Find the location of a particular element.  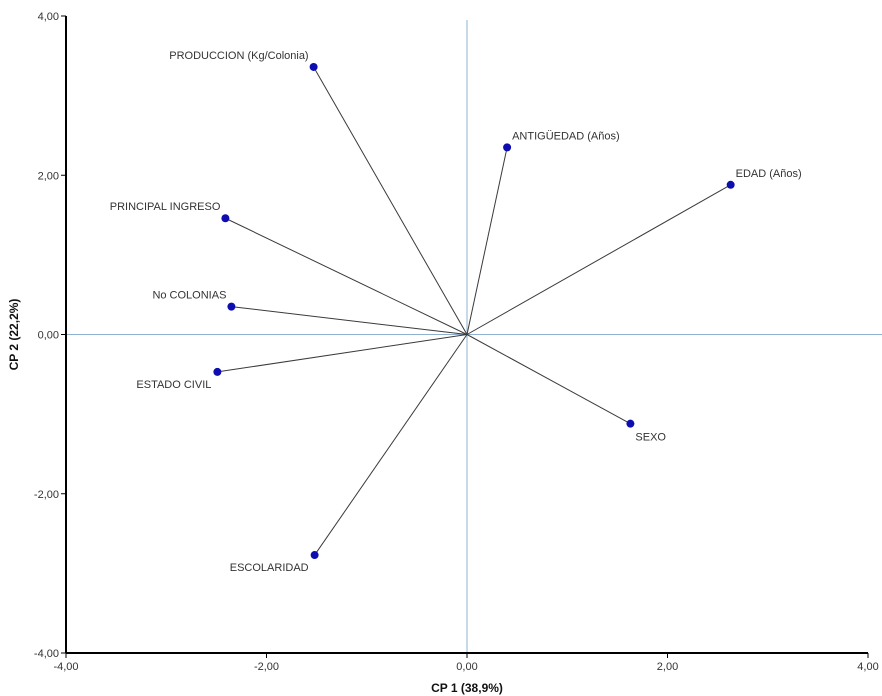

x-tick-label: 4,00 is located at coordinates (867, 667).